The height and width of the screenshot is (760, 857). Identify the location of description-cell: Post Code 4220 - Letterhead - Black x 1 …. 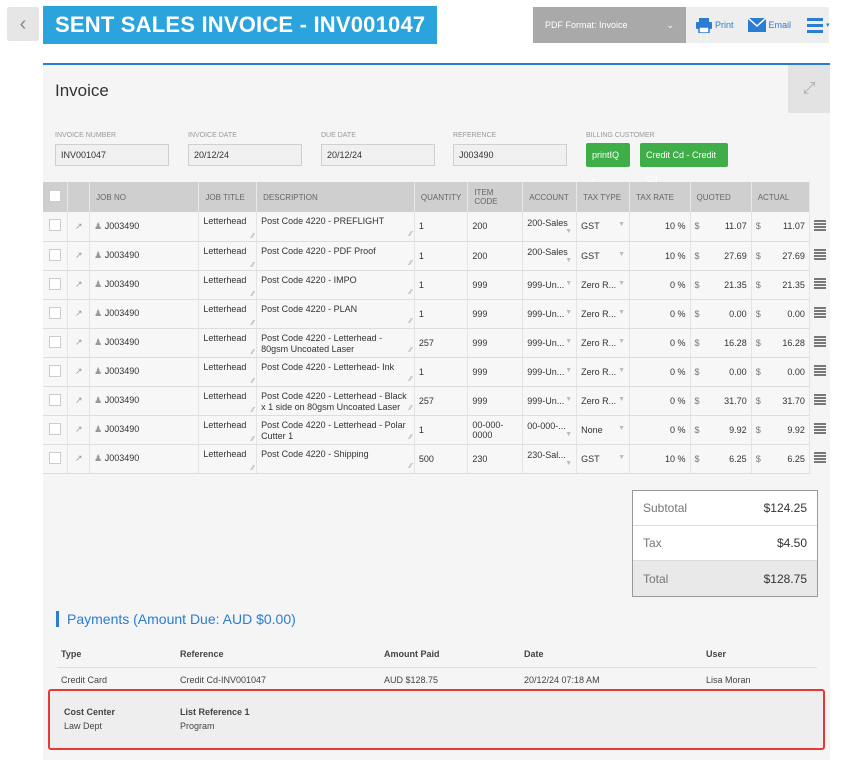
(335, 401).